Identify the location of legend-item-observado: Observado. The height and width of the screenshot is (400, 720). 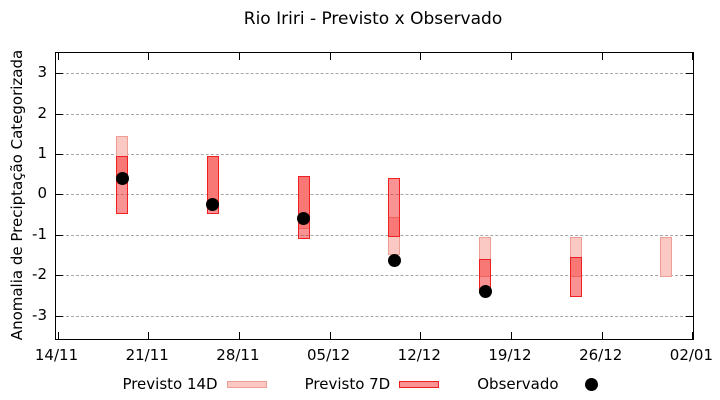
(537, 384).